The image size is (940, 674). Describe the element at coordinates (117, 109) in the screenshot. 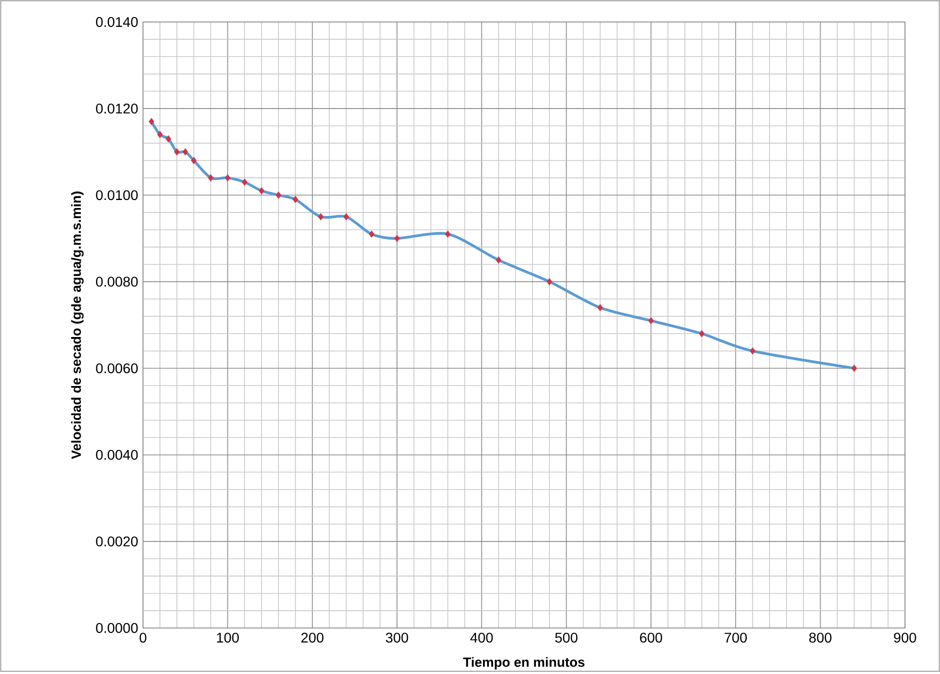

I see `y-tick-label: 0.0120` at that location.